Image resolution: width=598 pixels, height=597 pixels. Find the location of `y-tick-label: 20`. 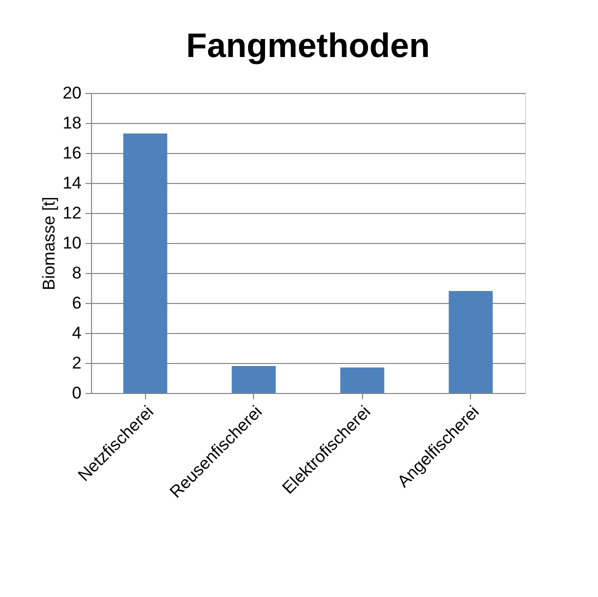

y-tick-label: 20 is located at coordinates (72, 93).